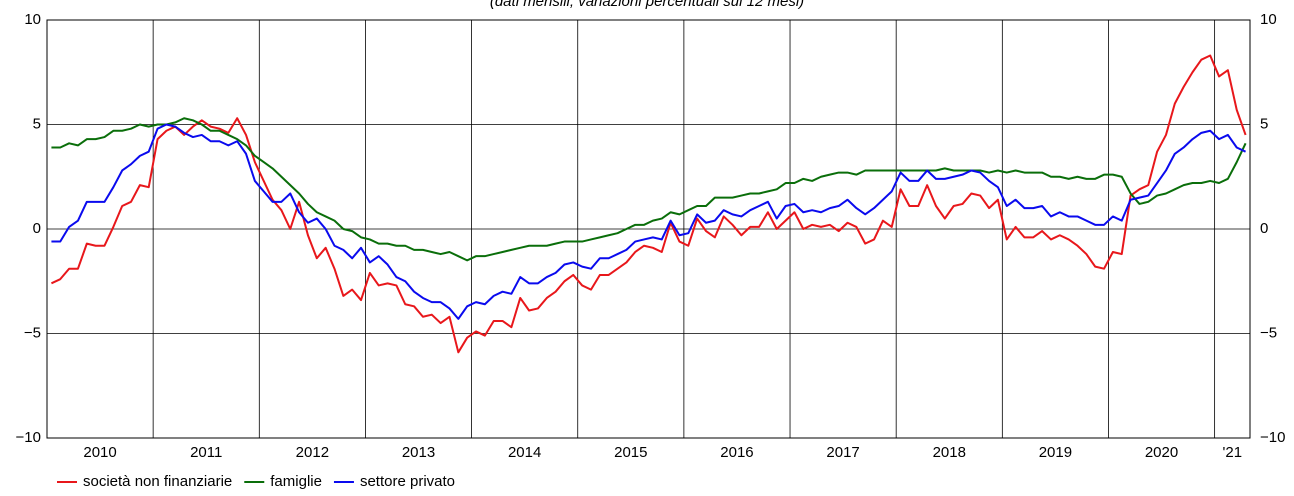 The width and height of the screenshot is (1294, 496). Describe the element at coordinates (407, 481) in the screenshot. I see `legend-label: settore privato` at that location.